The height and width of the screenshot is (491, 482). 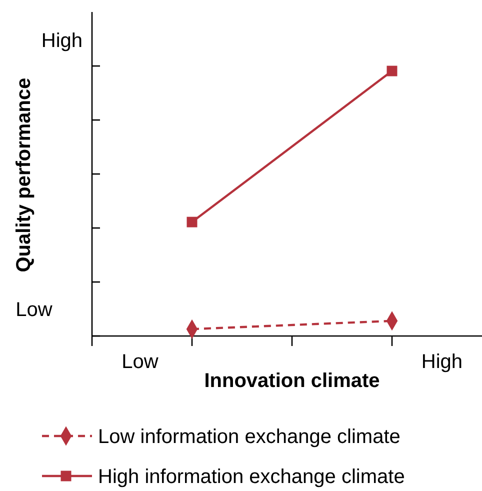 I want to click on legend-label: Low information exchange climate, so click(x=249, y=437).